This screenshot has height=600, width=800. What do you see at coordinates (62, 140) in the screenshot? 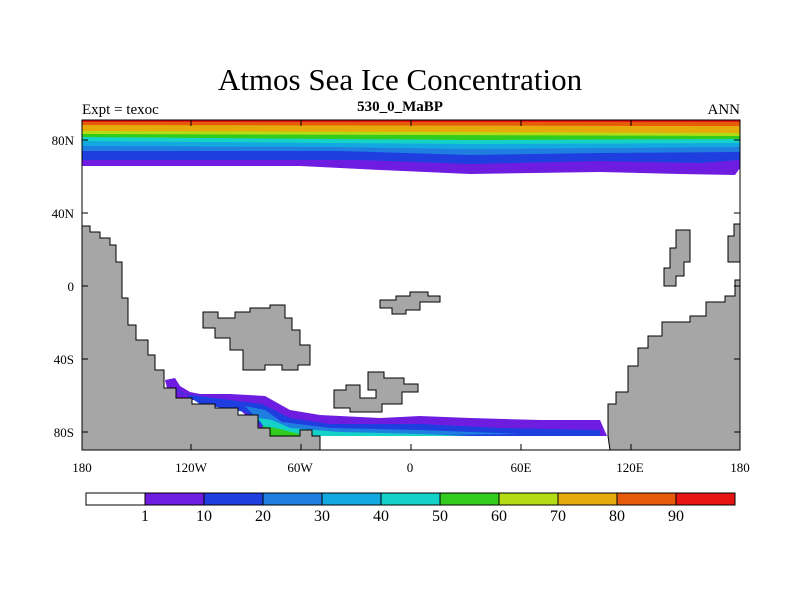
I see `y-tick-label: 80N` at bounding box center [62, 140].